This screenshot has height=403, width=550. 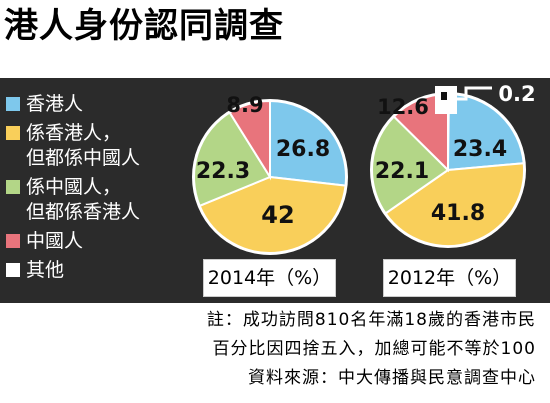 I want to click on pie-slice-2014-china-hk, so click(x=232, y=159).